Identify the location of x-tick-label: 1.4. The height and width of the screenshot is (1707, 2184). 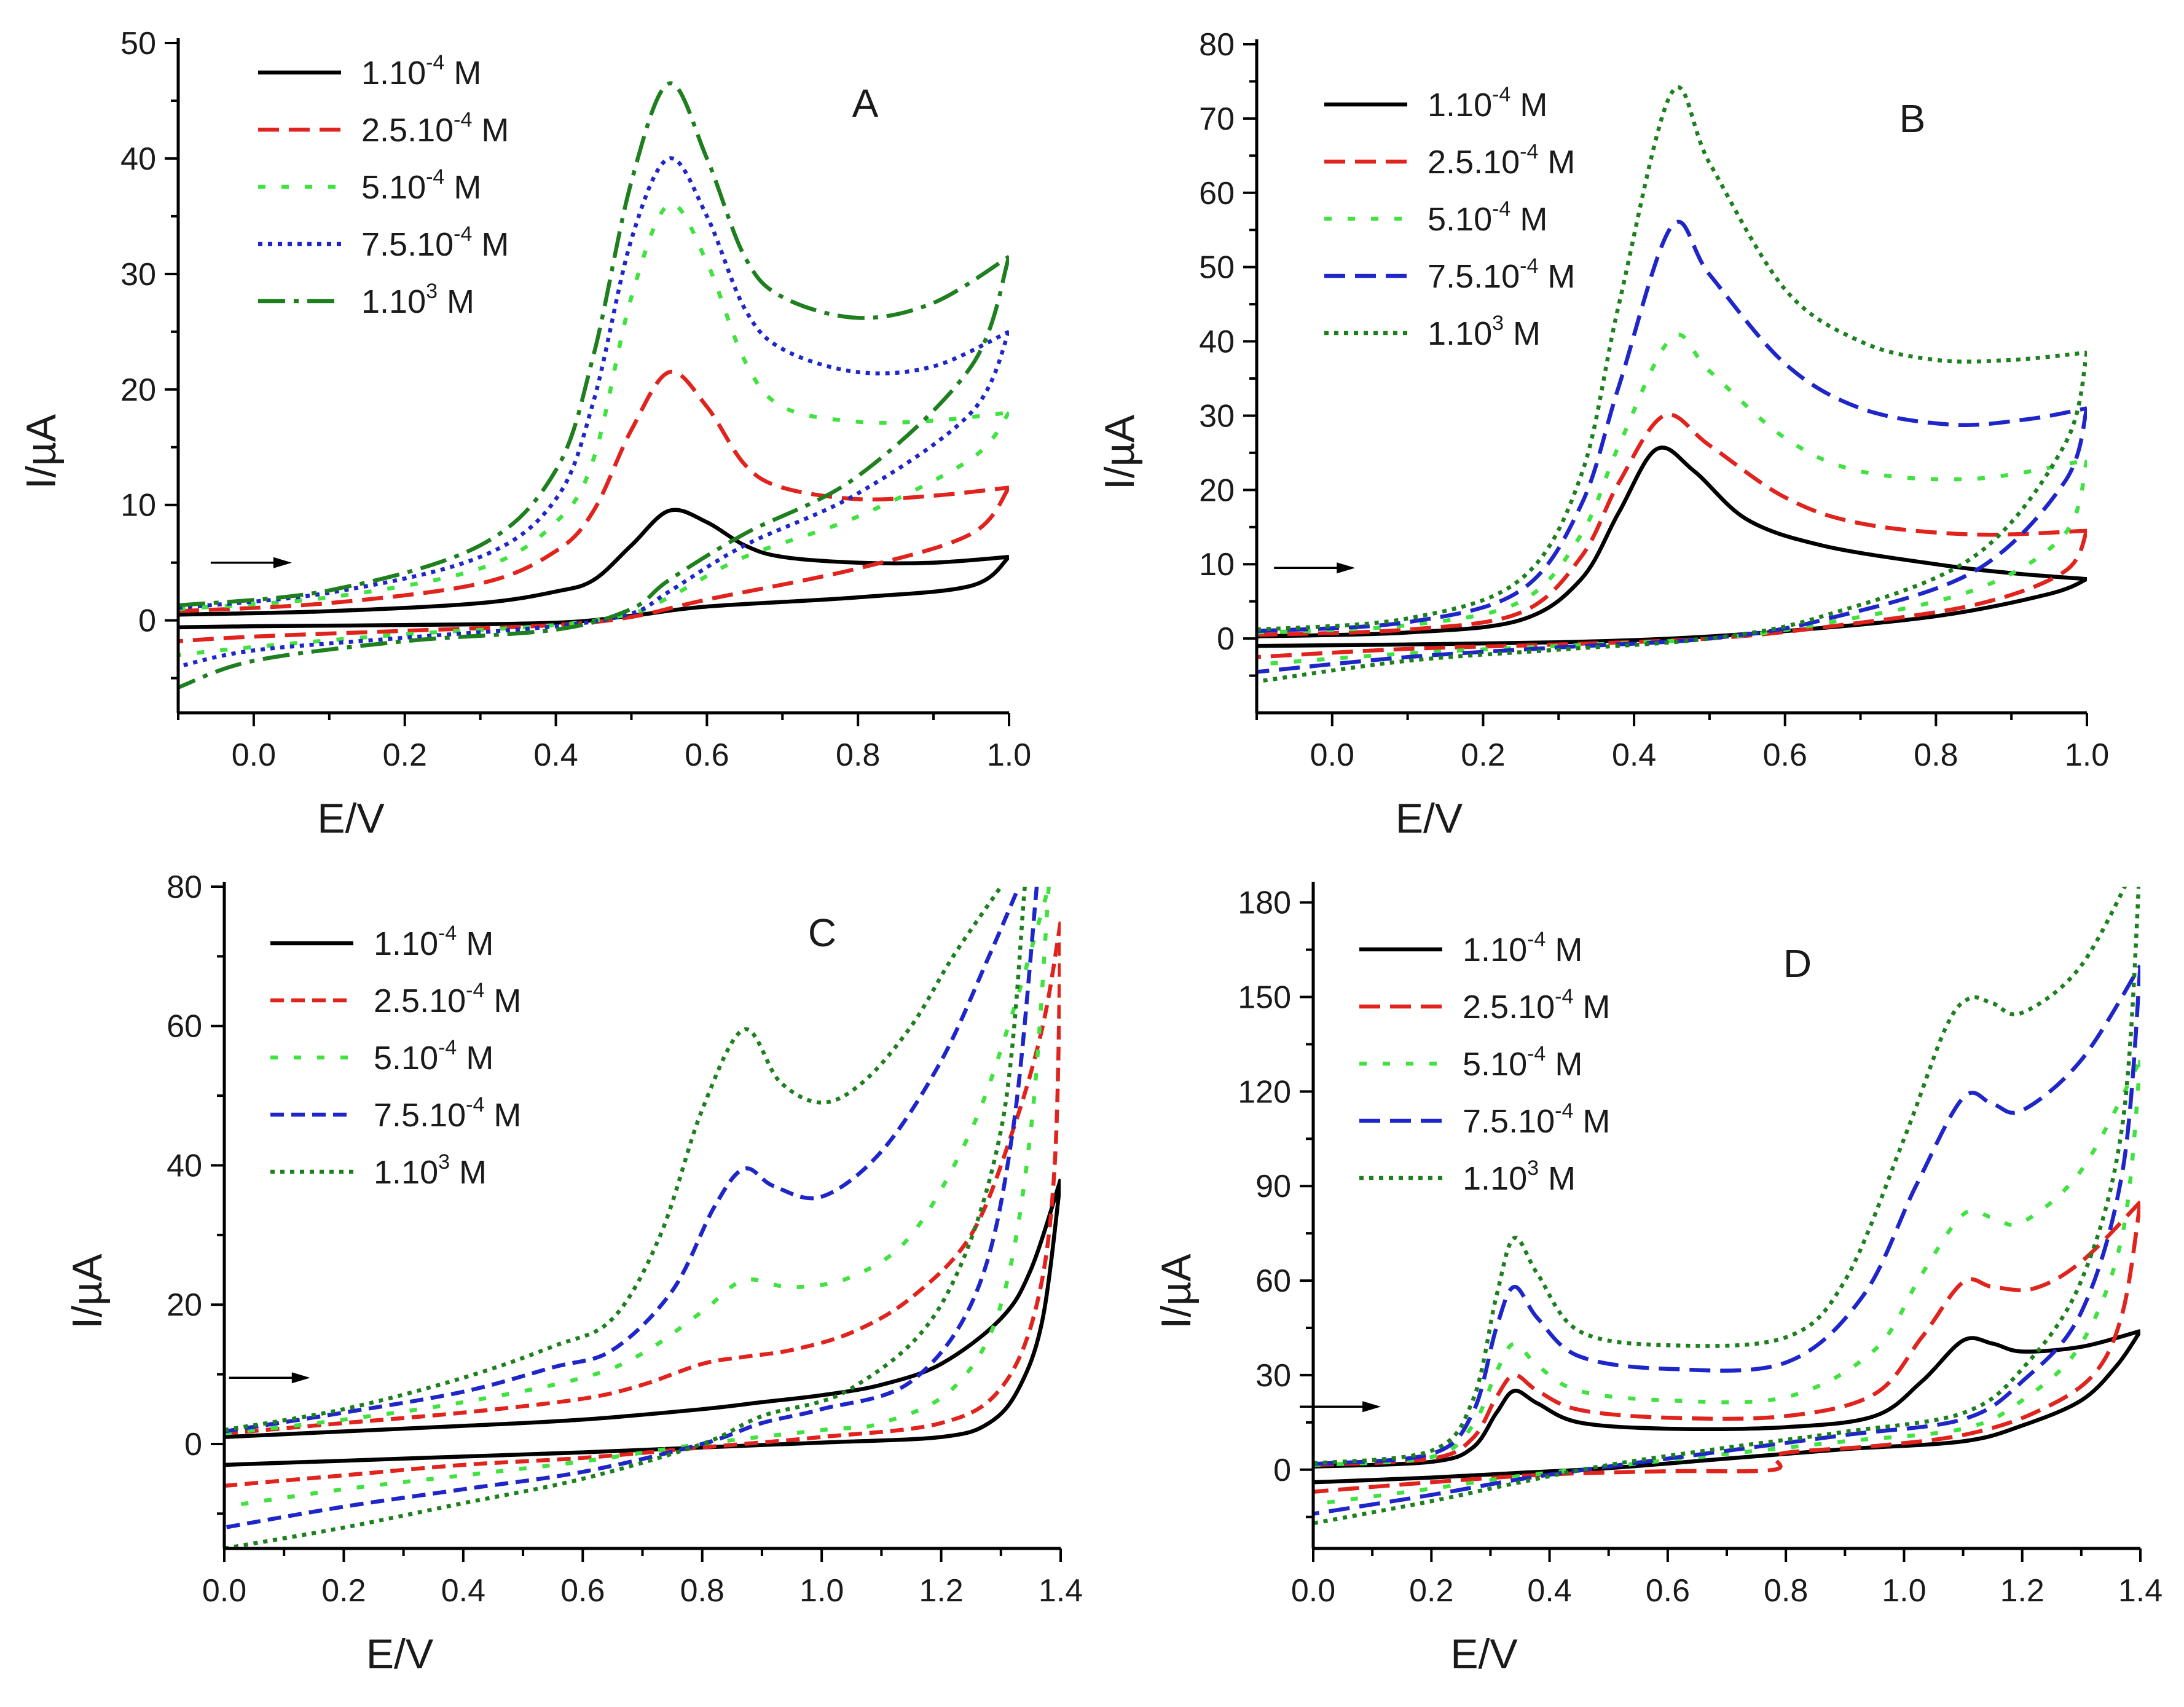
(1061, 1591).